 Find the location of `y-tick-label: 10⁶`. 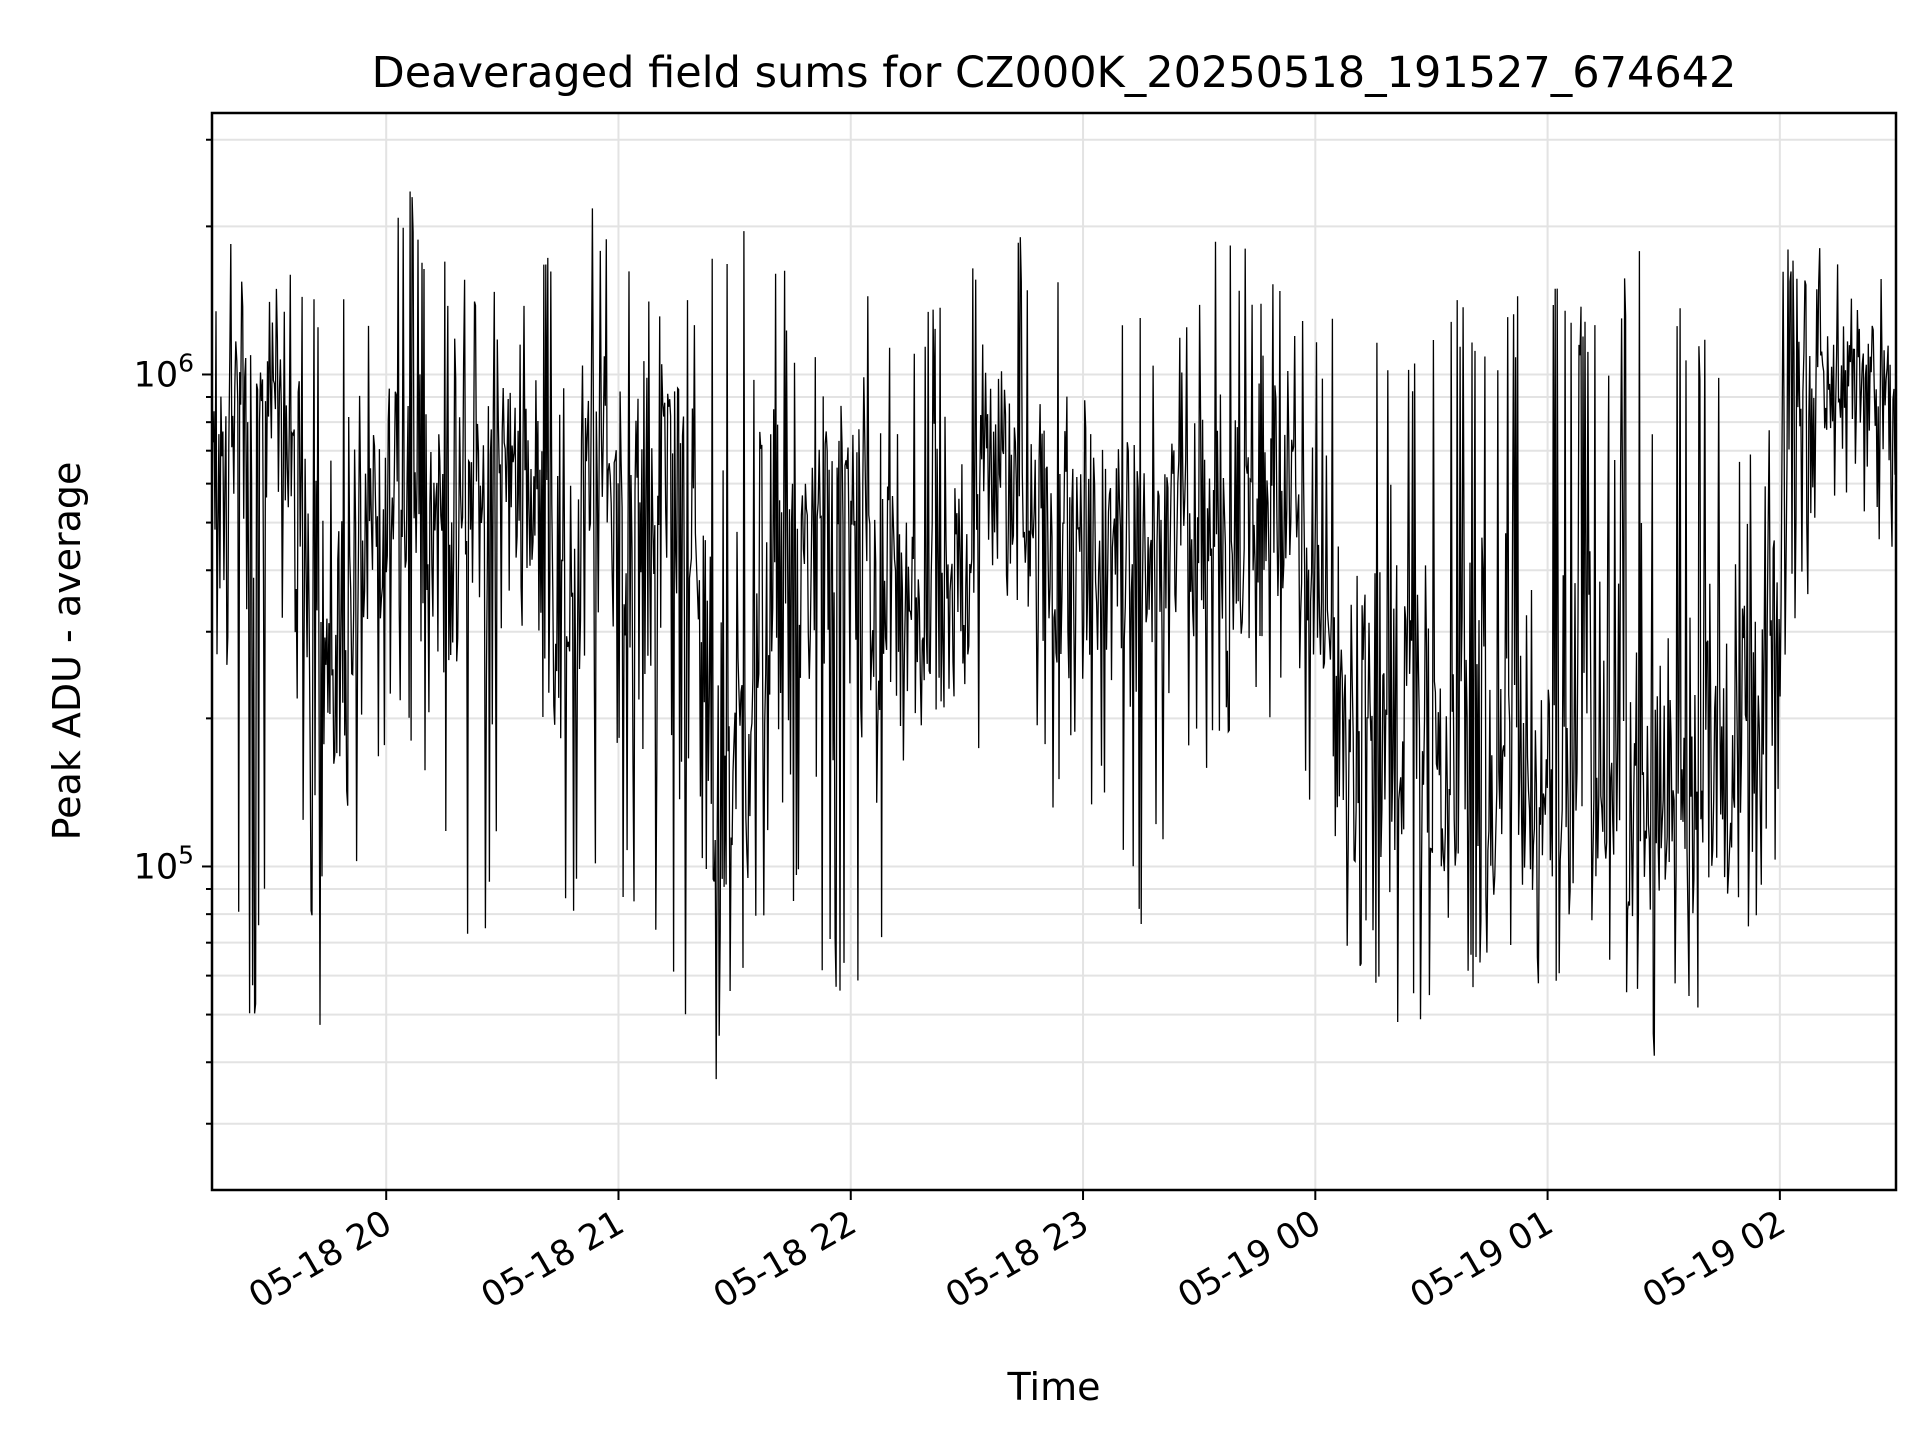

y-tick-label: 10⁶ is located at coordinates (164, 371).